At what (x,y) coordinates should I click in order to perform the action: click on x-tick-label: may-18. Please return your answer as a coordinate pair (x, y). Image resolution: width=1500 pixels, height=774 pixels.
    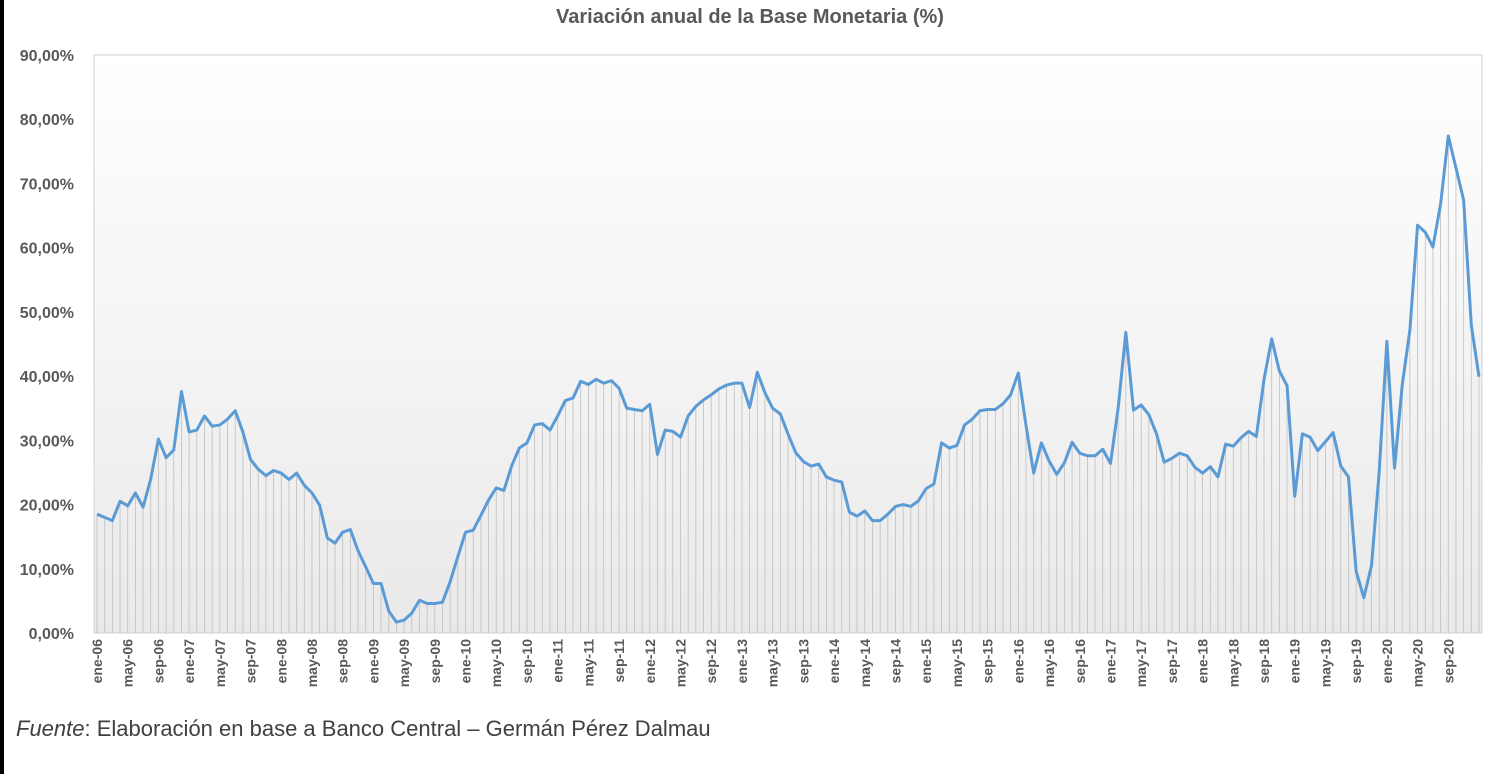
    Looking at the image, I should click on (1233, 663).